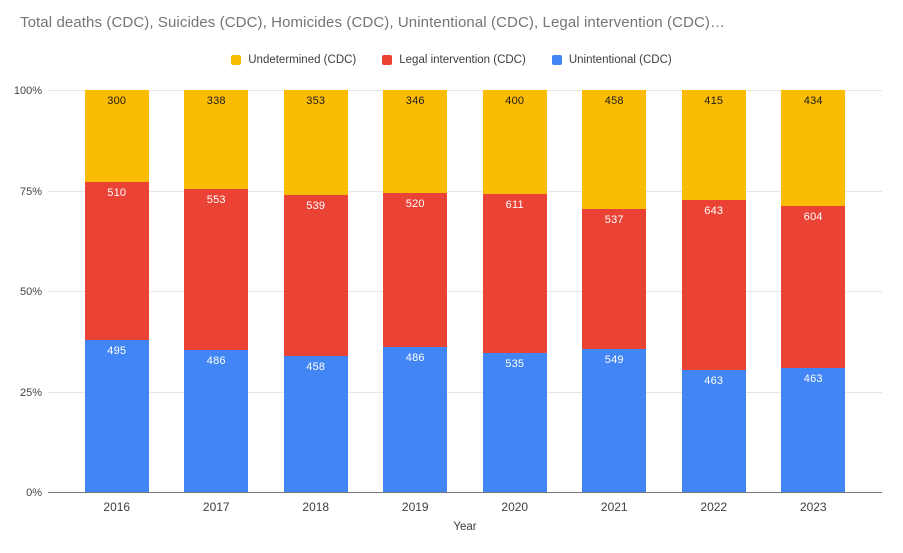 This screenshot has height=553, width=903. I want to click on bar-segment: 400, so click(514, 142).